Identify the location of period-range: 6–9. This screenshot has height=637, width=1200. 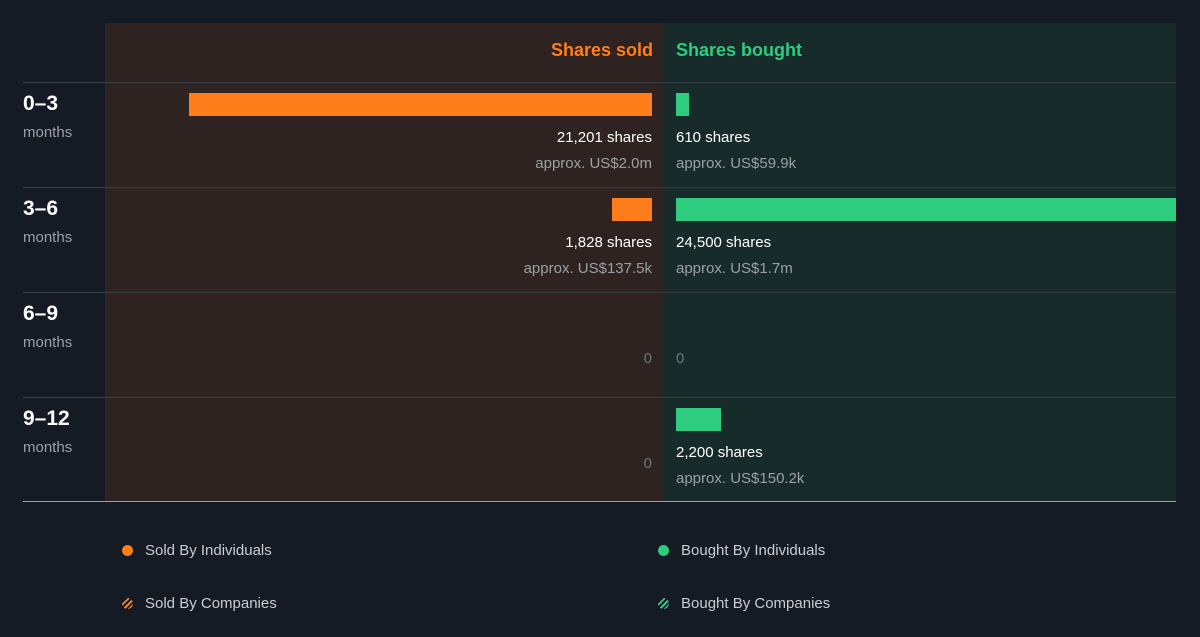
(41, 313).